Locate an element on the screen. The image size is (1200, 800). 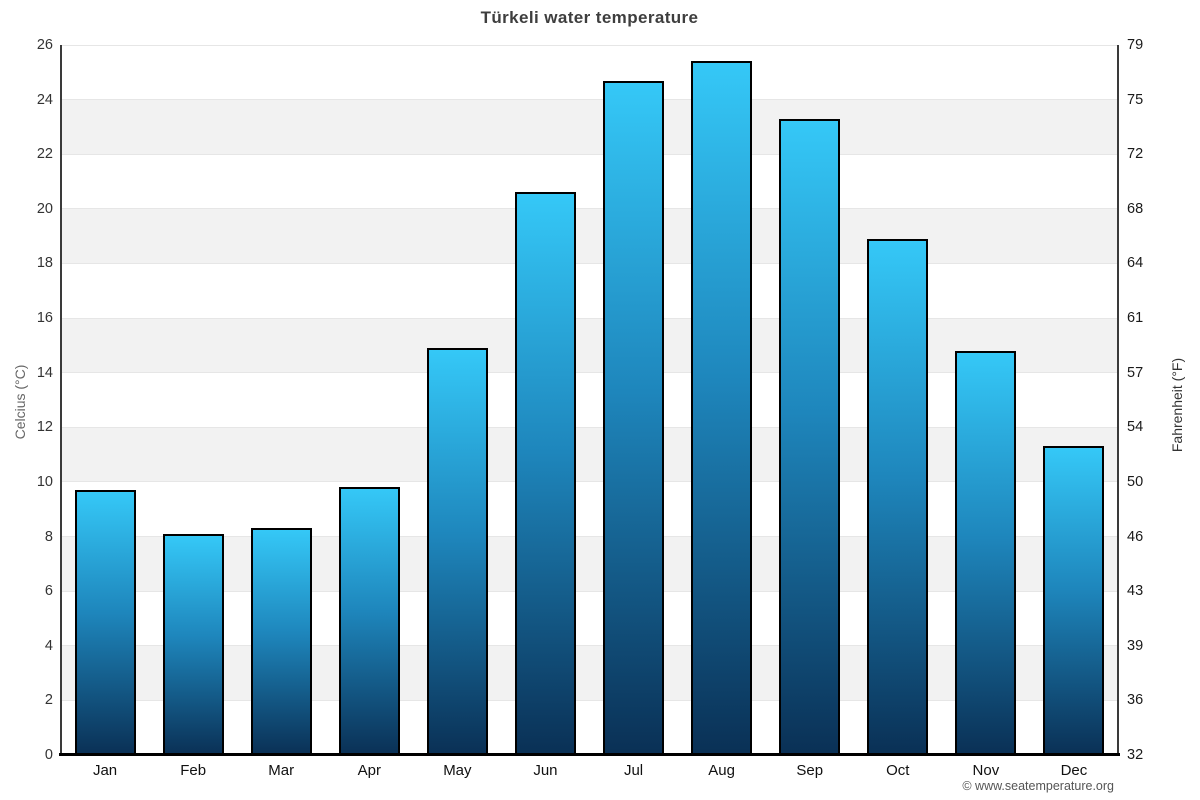
y-tick-fahrenheit: 61 is located at coordinates (1135, 318).